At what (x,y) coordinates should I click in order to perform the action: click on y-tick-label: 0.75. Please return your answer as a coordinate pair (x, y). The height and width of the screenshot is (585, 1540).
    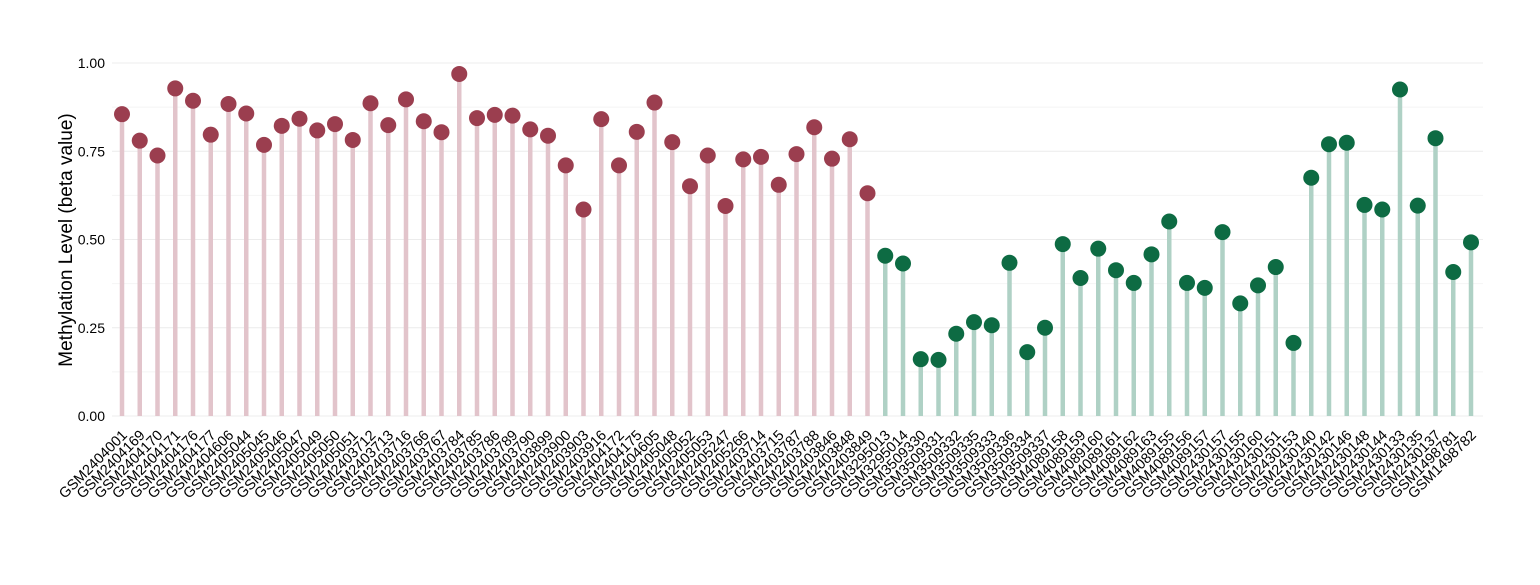
    Looking at the image, I should click on (91, 151).